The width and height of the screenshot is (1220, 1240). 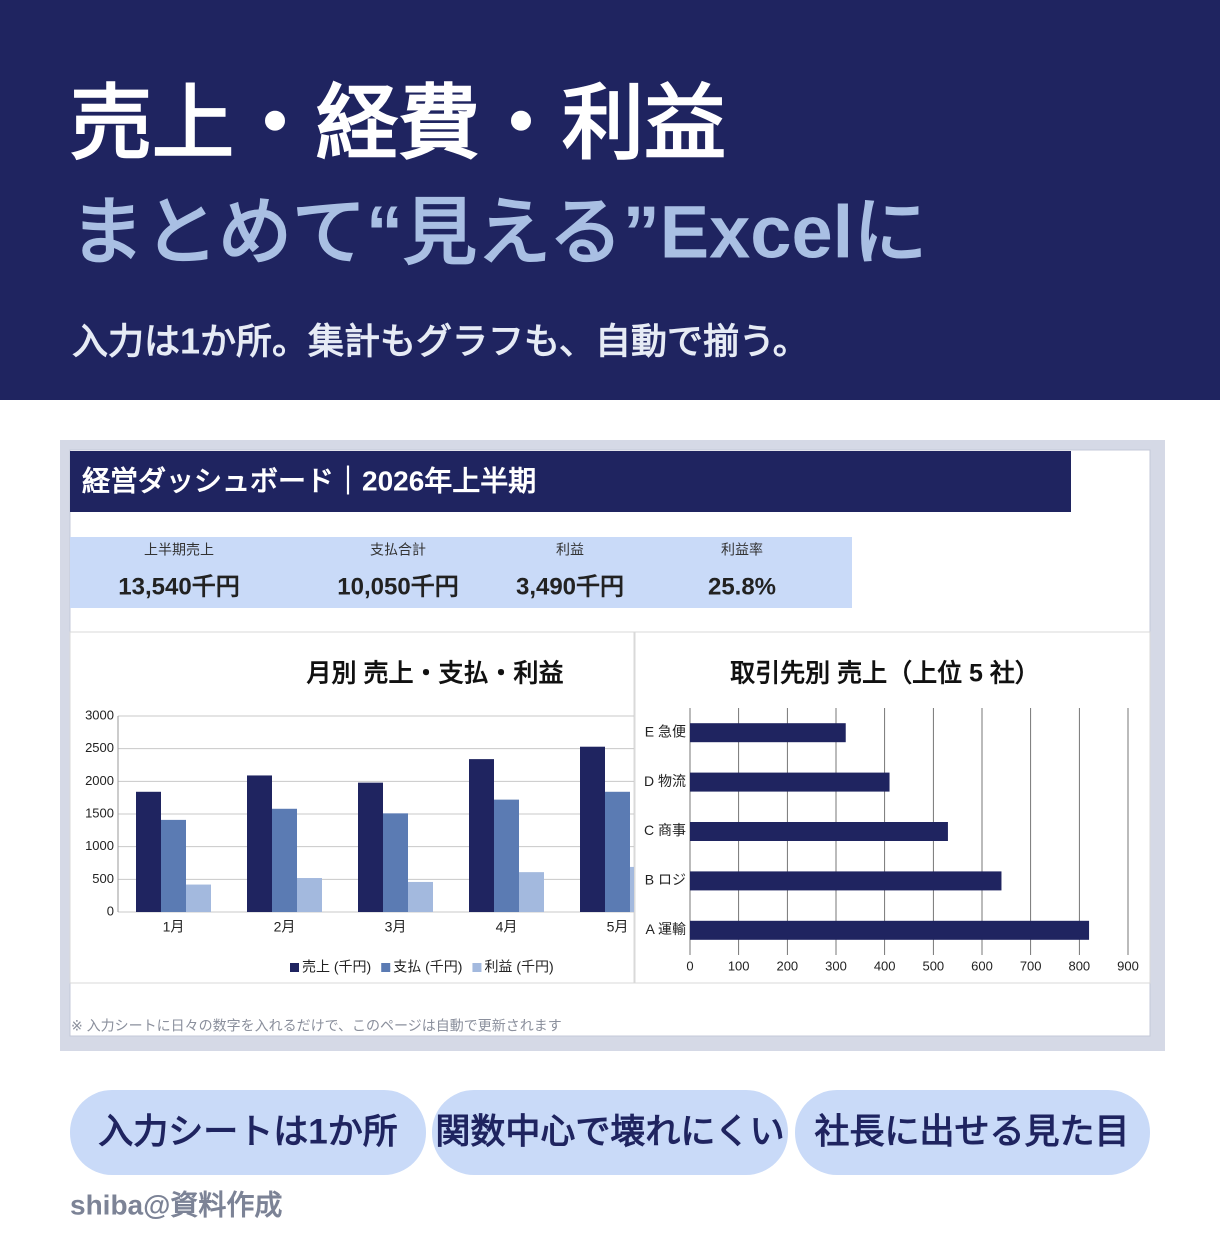 I want to click on y-tick-label: 500, so click(x=103, y=878).